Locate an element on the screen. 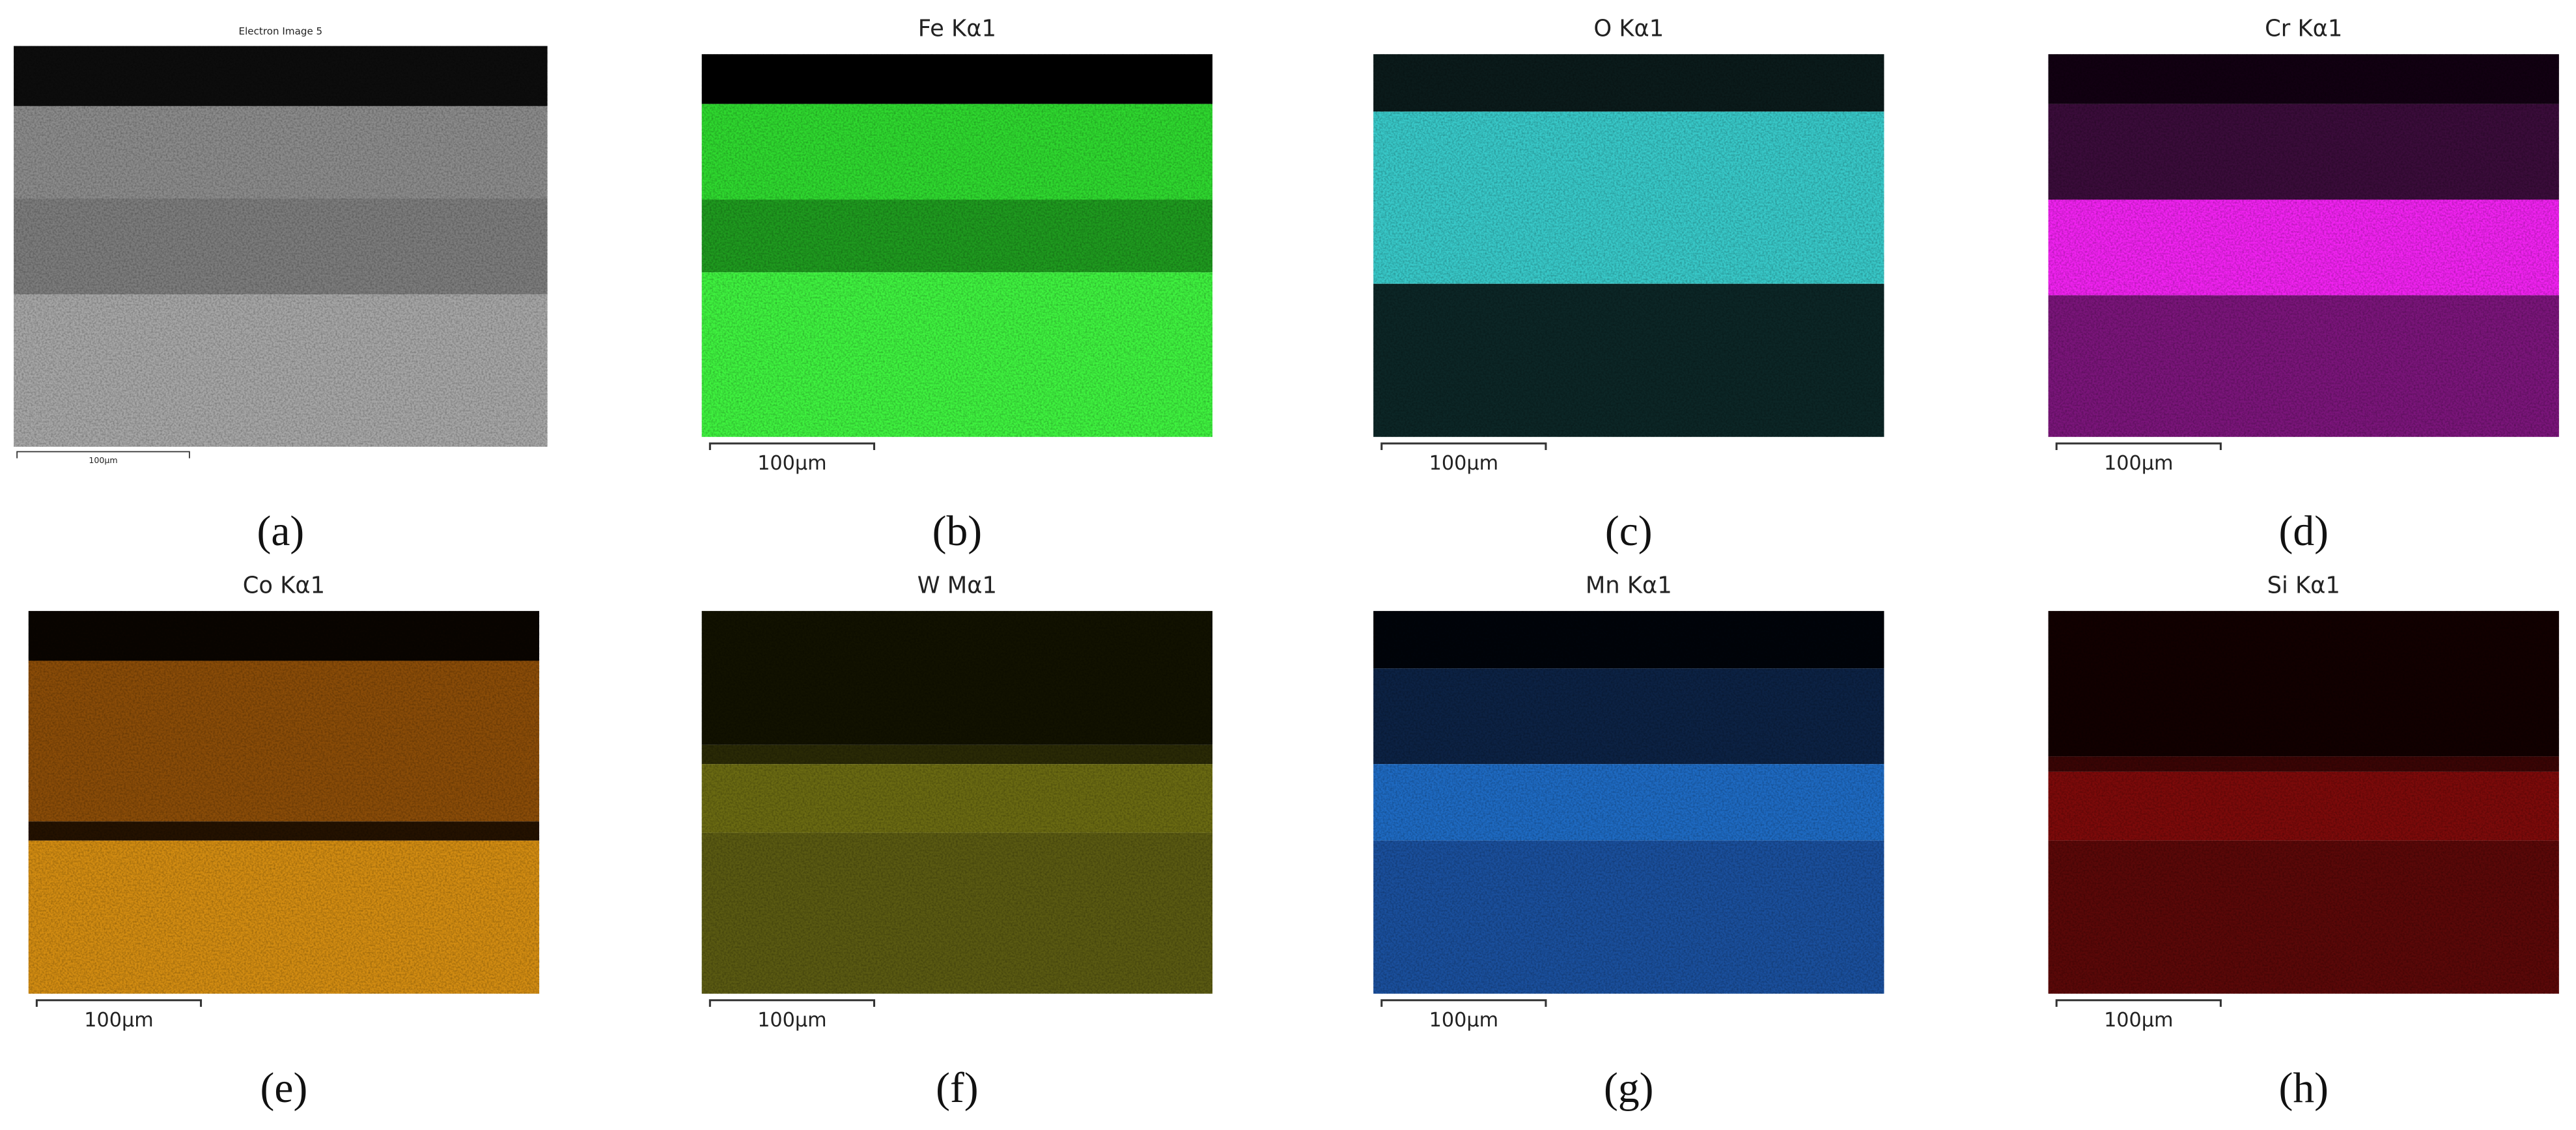  panel: Si Kα1 100µm (h) is located at coordinates (2304, 842).